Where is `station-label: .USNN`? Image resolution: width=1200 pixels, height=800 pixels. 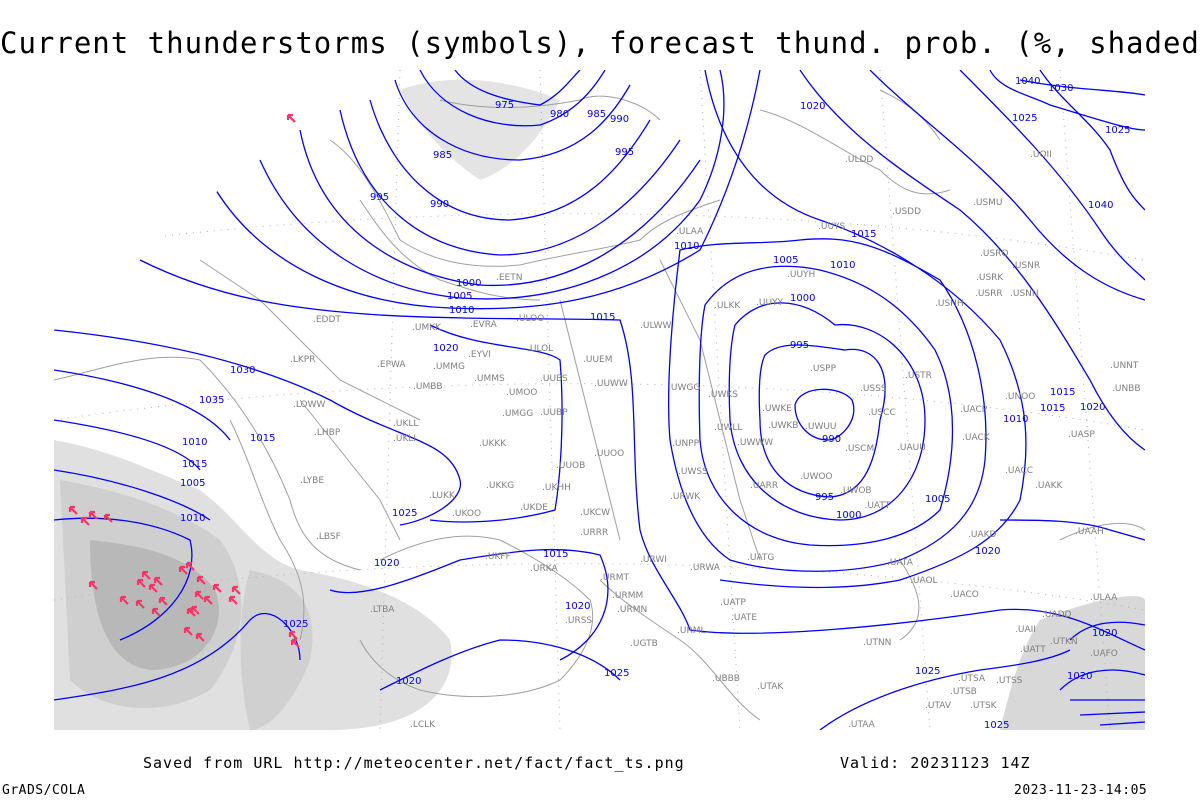 station-label: .USNN is located at coordinates (1024, 294).